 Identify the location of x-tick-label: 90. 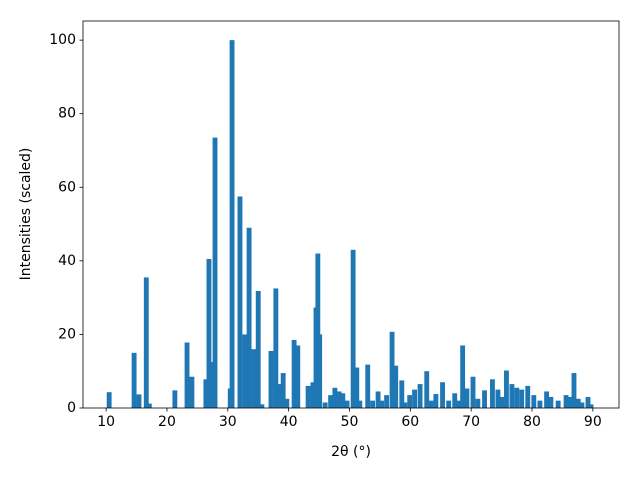
(593, 422).